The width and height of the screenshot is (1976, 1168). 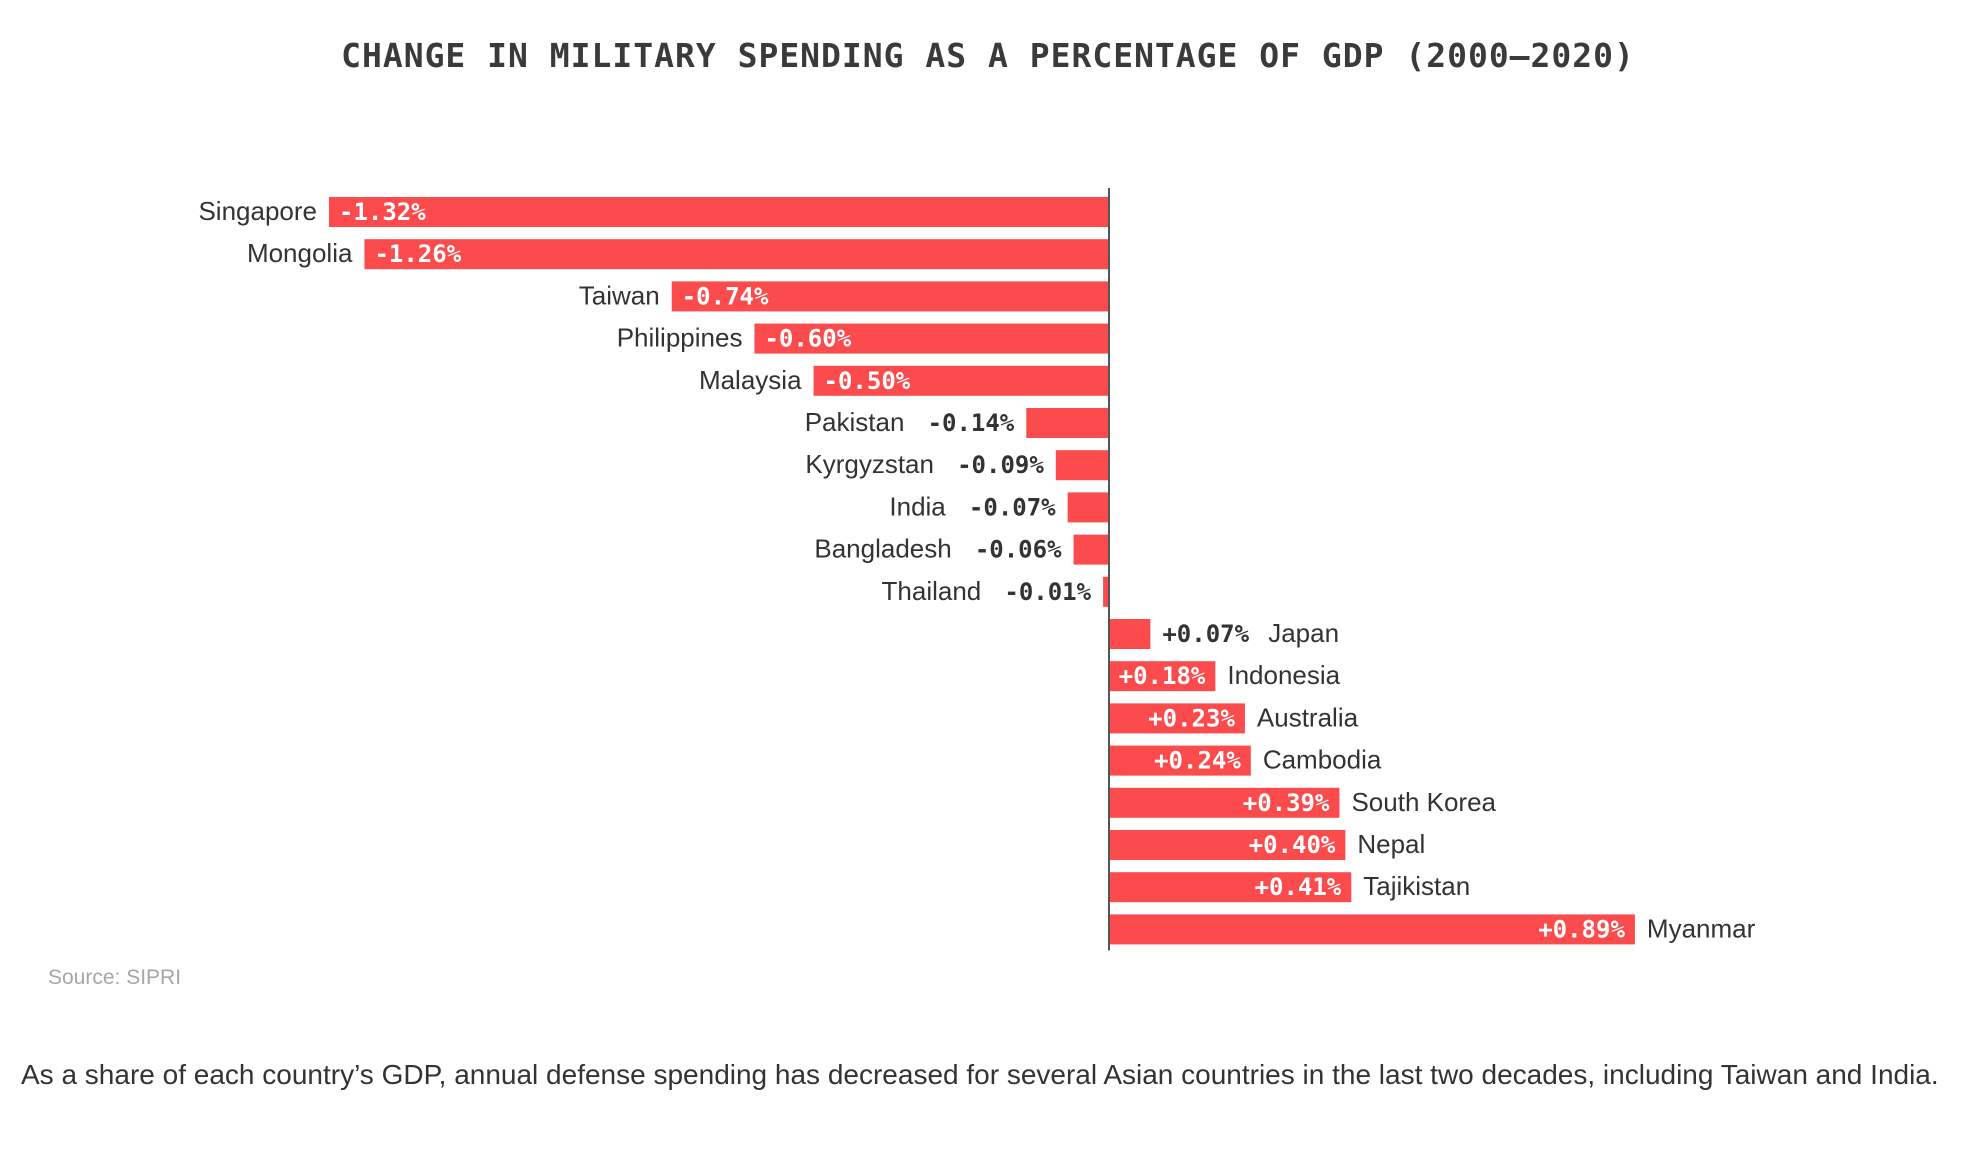 I want to click on category-label: Japan, so click(x=1303, y=633).